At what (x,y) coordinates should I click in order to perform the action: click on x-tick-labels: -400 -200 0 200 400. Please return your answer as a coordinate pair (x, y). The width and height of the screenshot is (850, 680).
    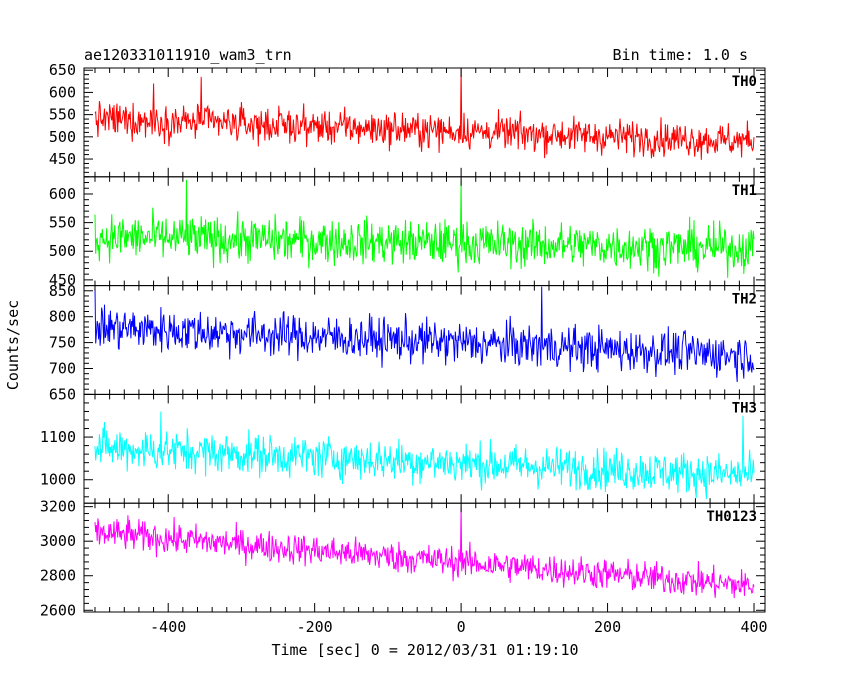
    Looking at the image, I should click on (458, 627).